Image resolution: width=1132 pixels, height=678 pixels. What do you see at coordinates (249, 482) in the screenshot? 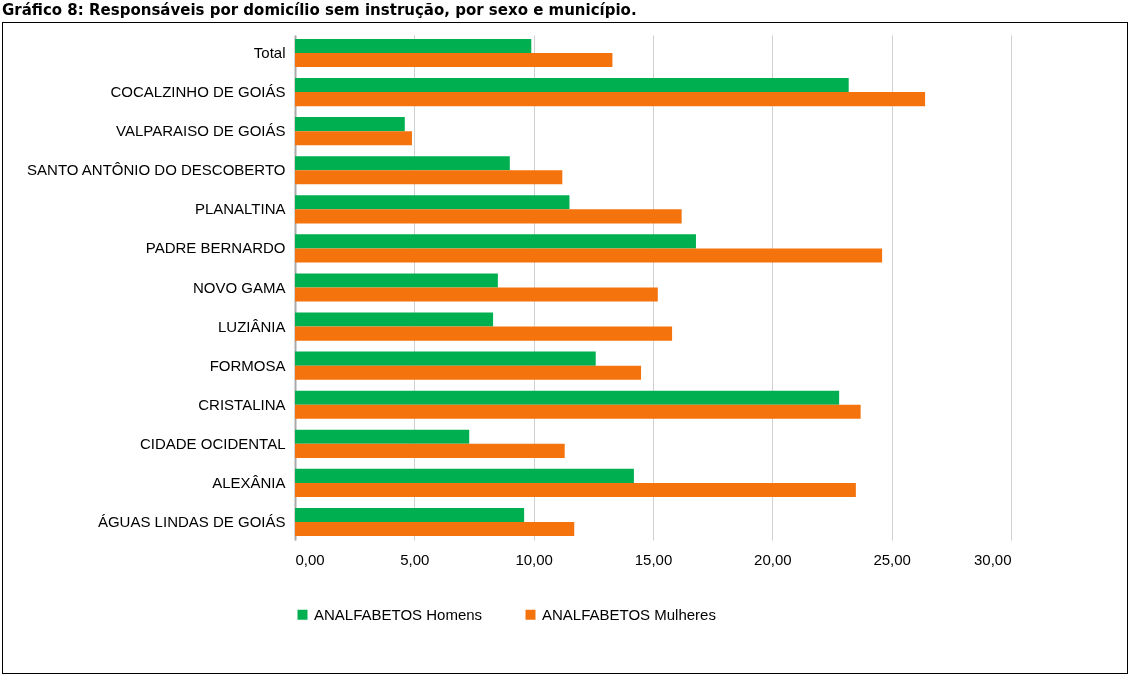
I see `y-tick-label: ALEXÂNIA` at bounding box center [249, 482].